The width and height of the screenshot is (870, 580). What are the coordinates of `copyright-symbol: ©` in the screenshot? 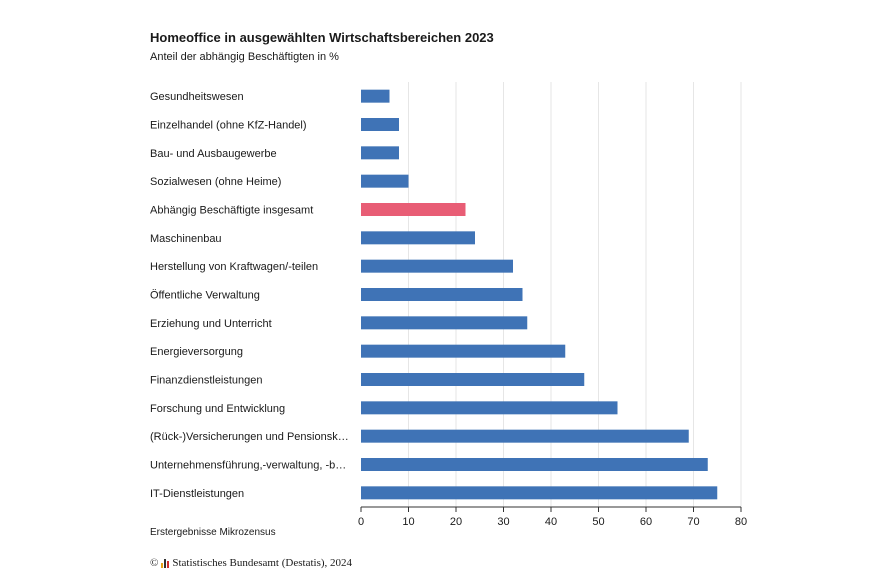 It's located at (154, 563).